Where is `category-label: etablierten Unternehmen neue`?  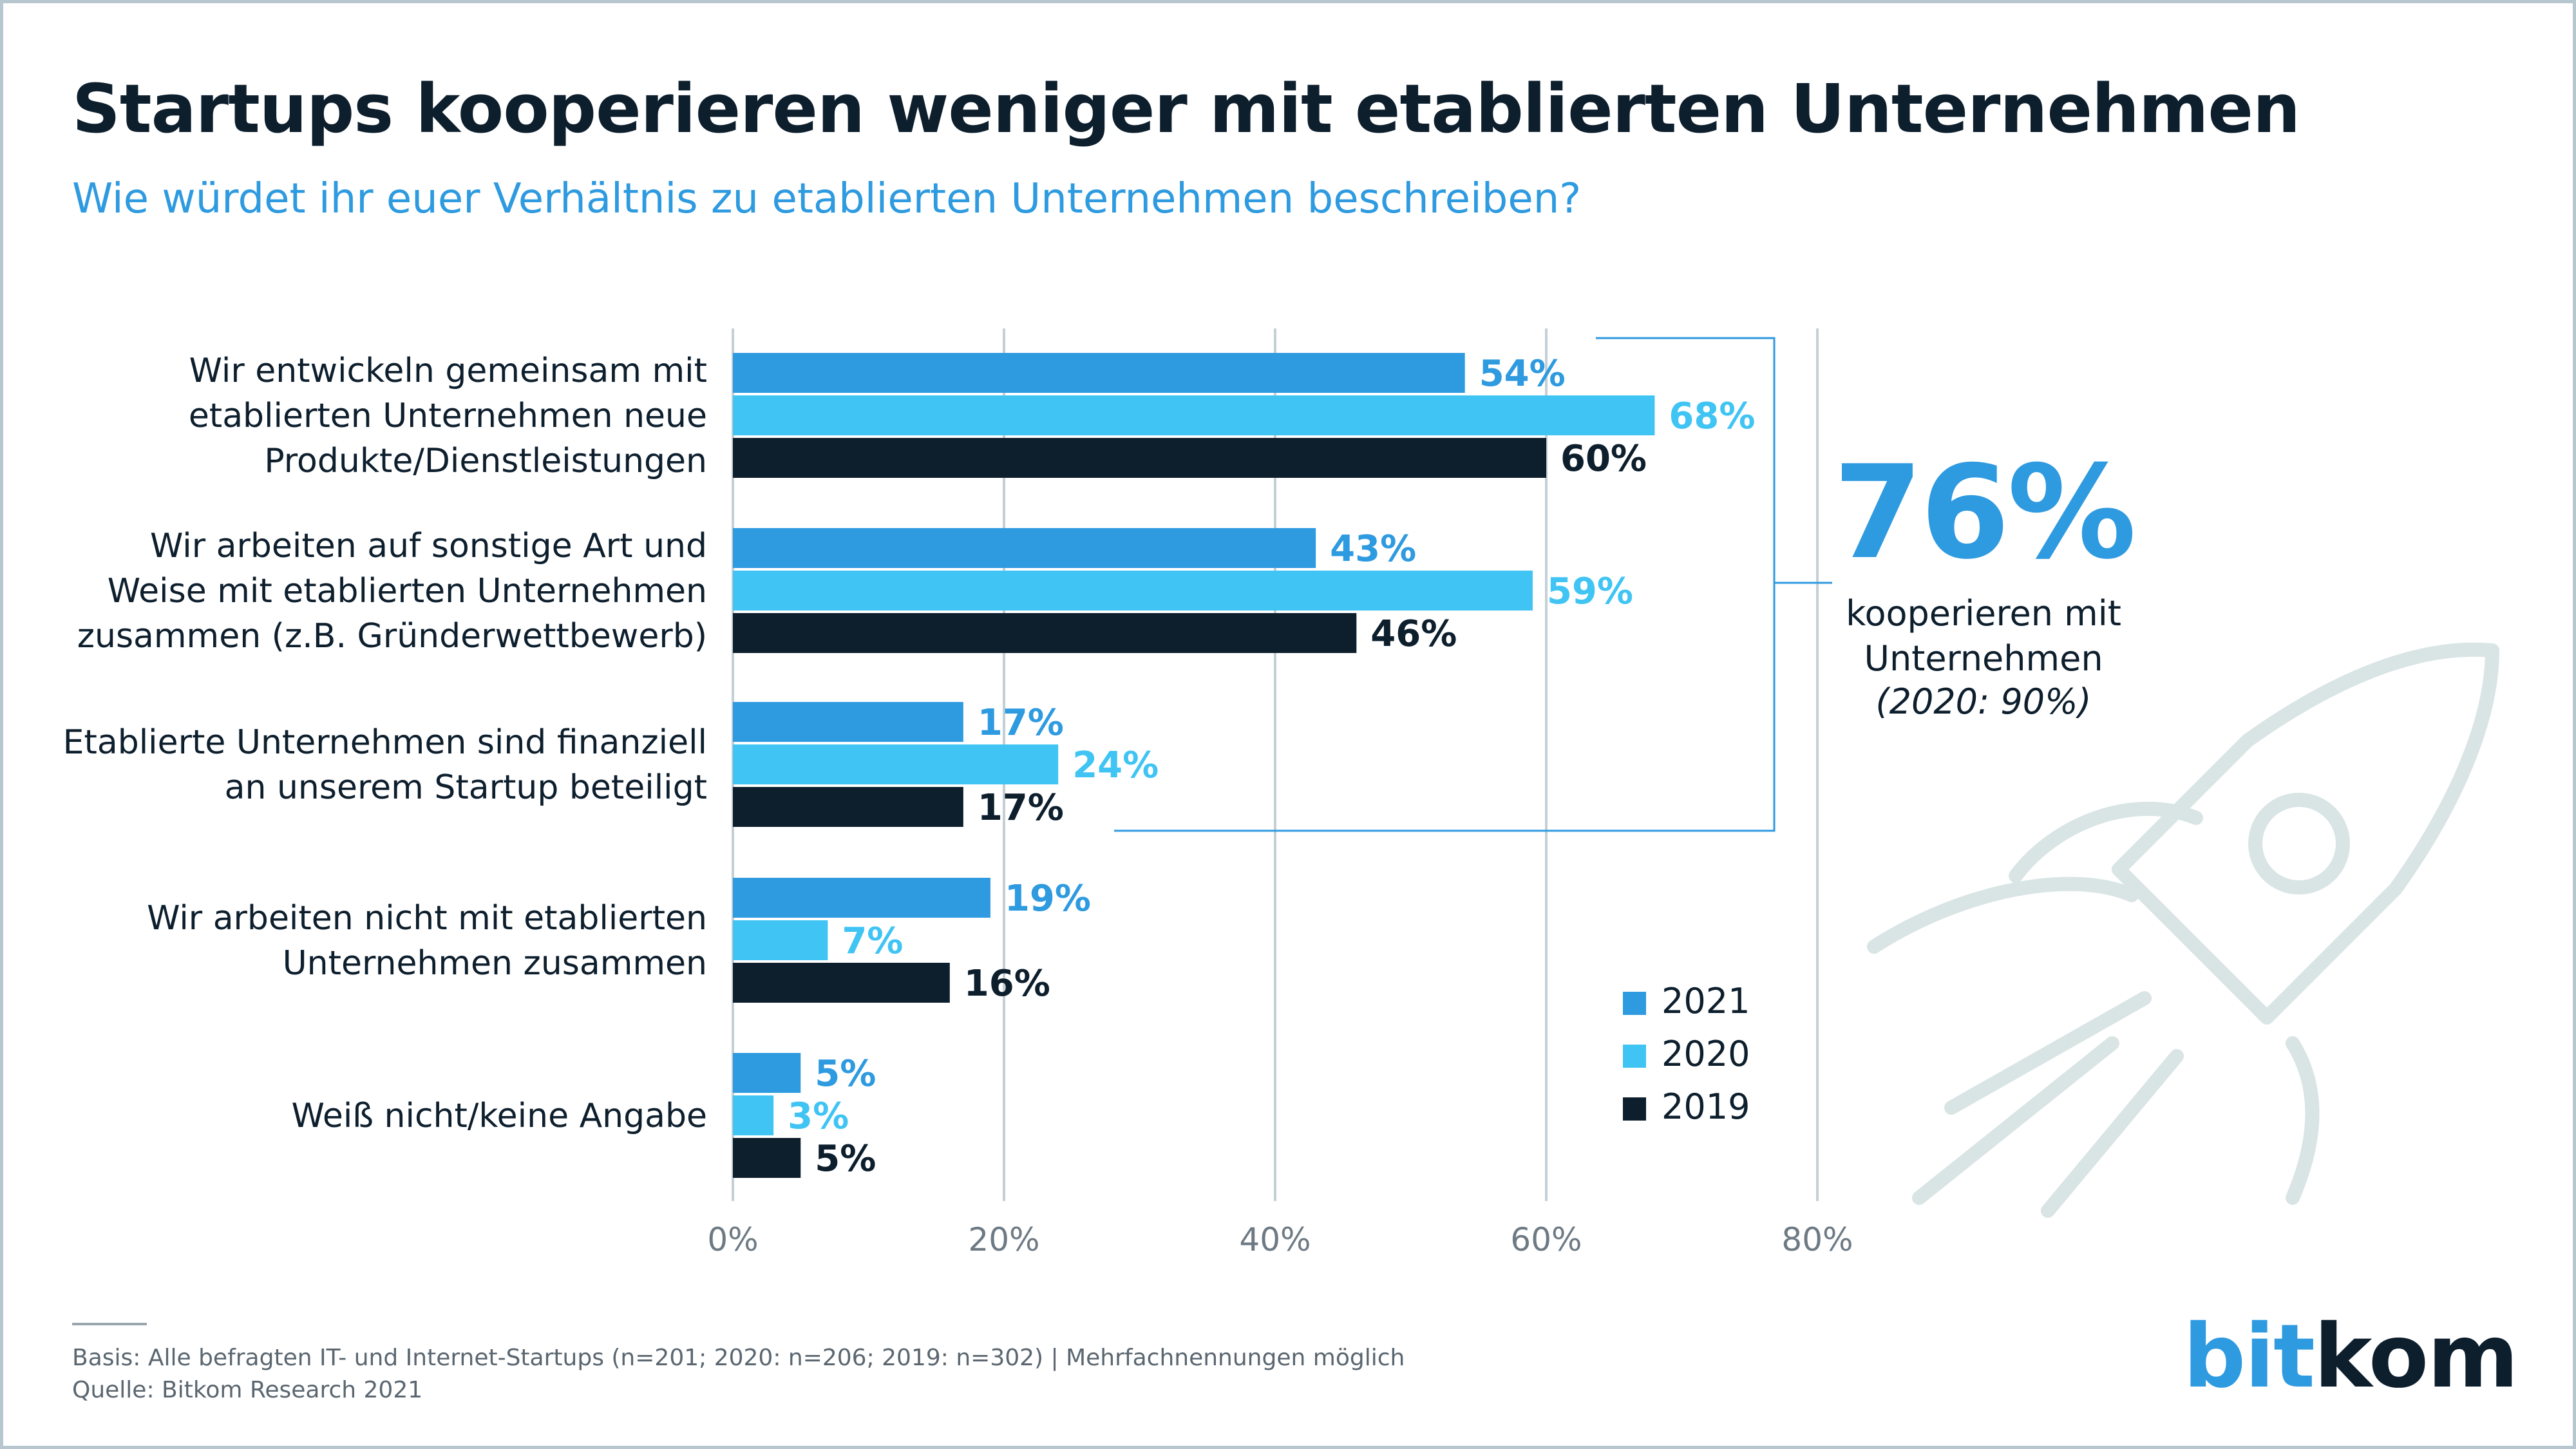 category-label: etablierten Unternehmen neue is located at coordinates (448, 416).